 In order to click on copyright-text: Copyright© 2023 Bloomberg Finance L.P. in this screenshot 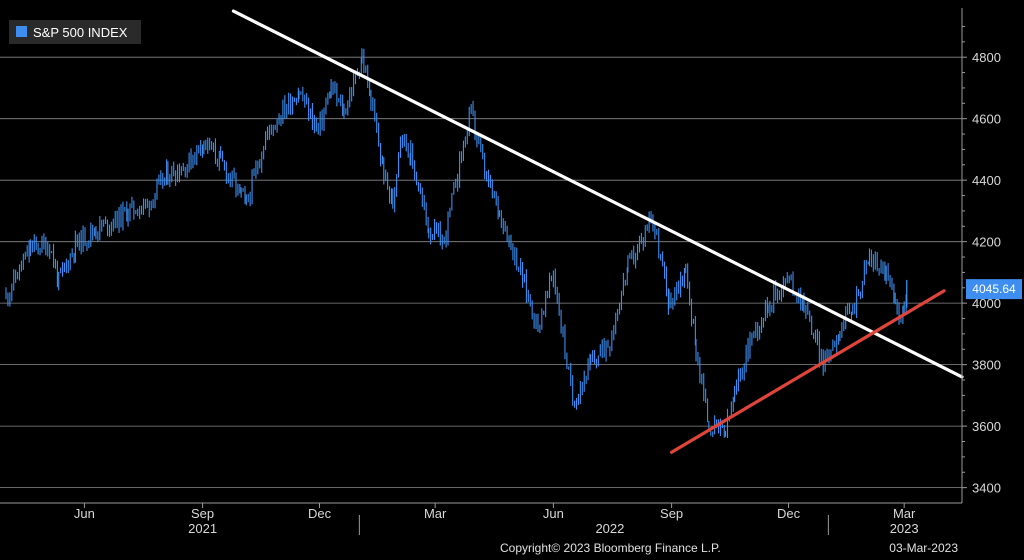, I will do `click(610, 548)`.